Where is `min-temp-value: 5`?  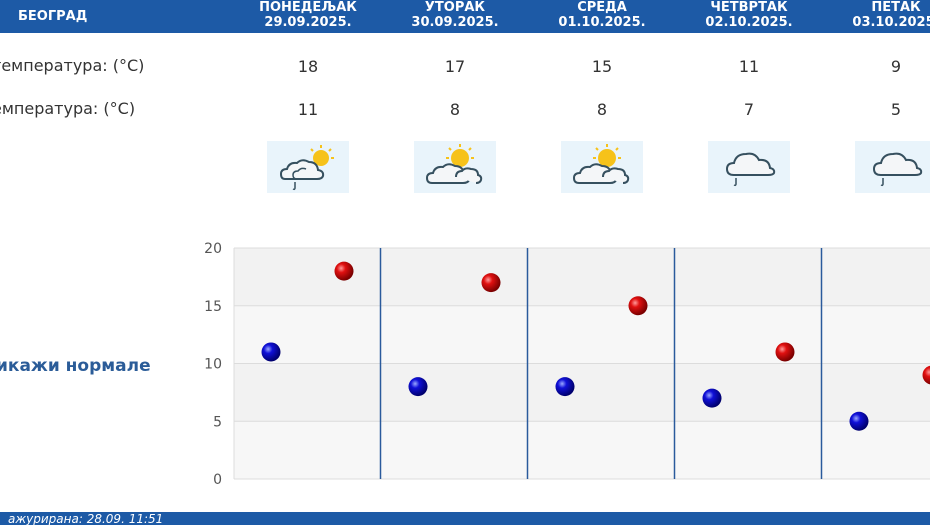 min-temp-value: 5 is located at coordinates (878, 109).